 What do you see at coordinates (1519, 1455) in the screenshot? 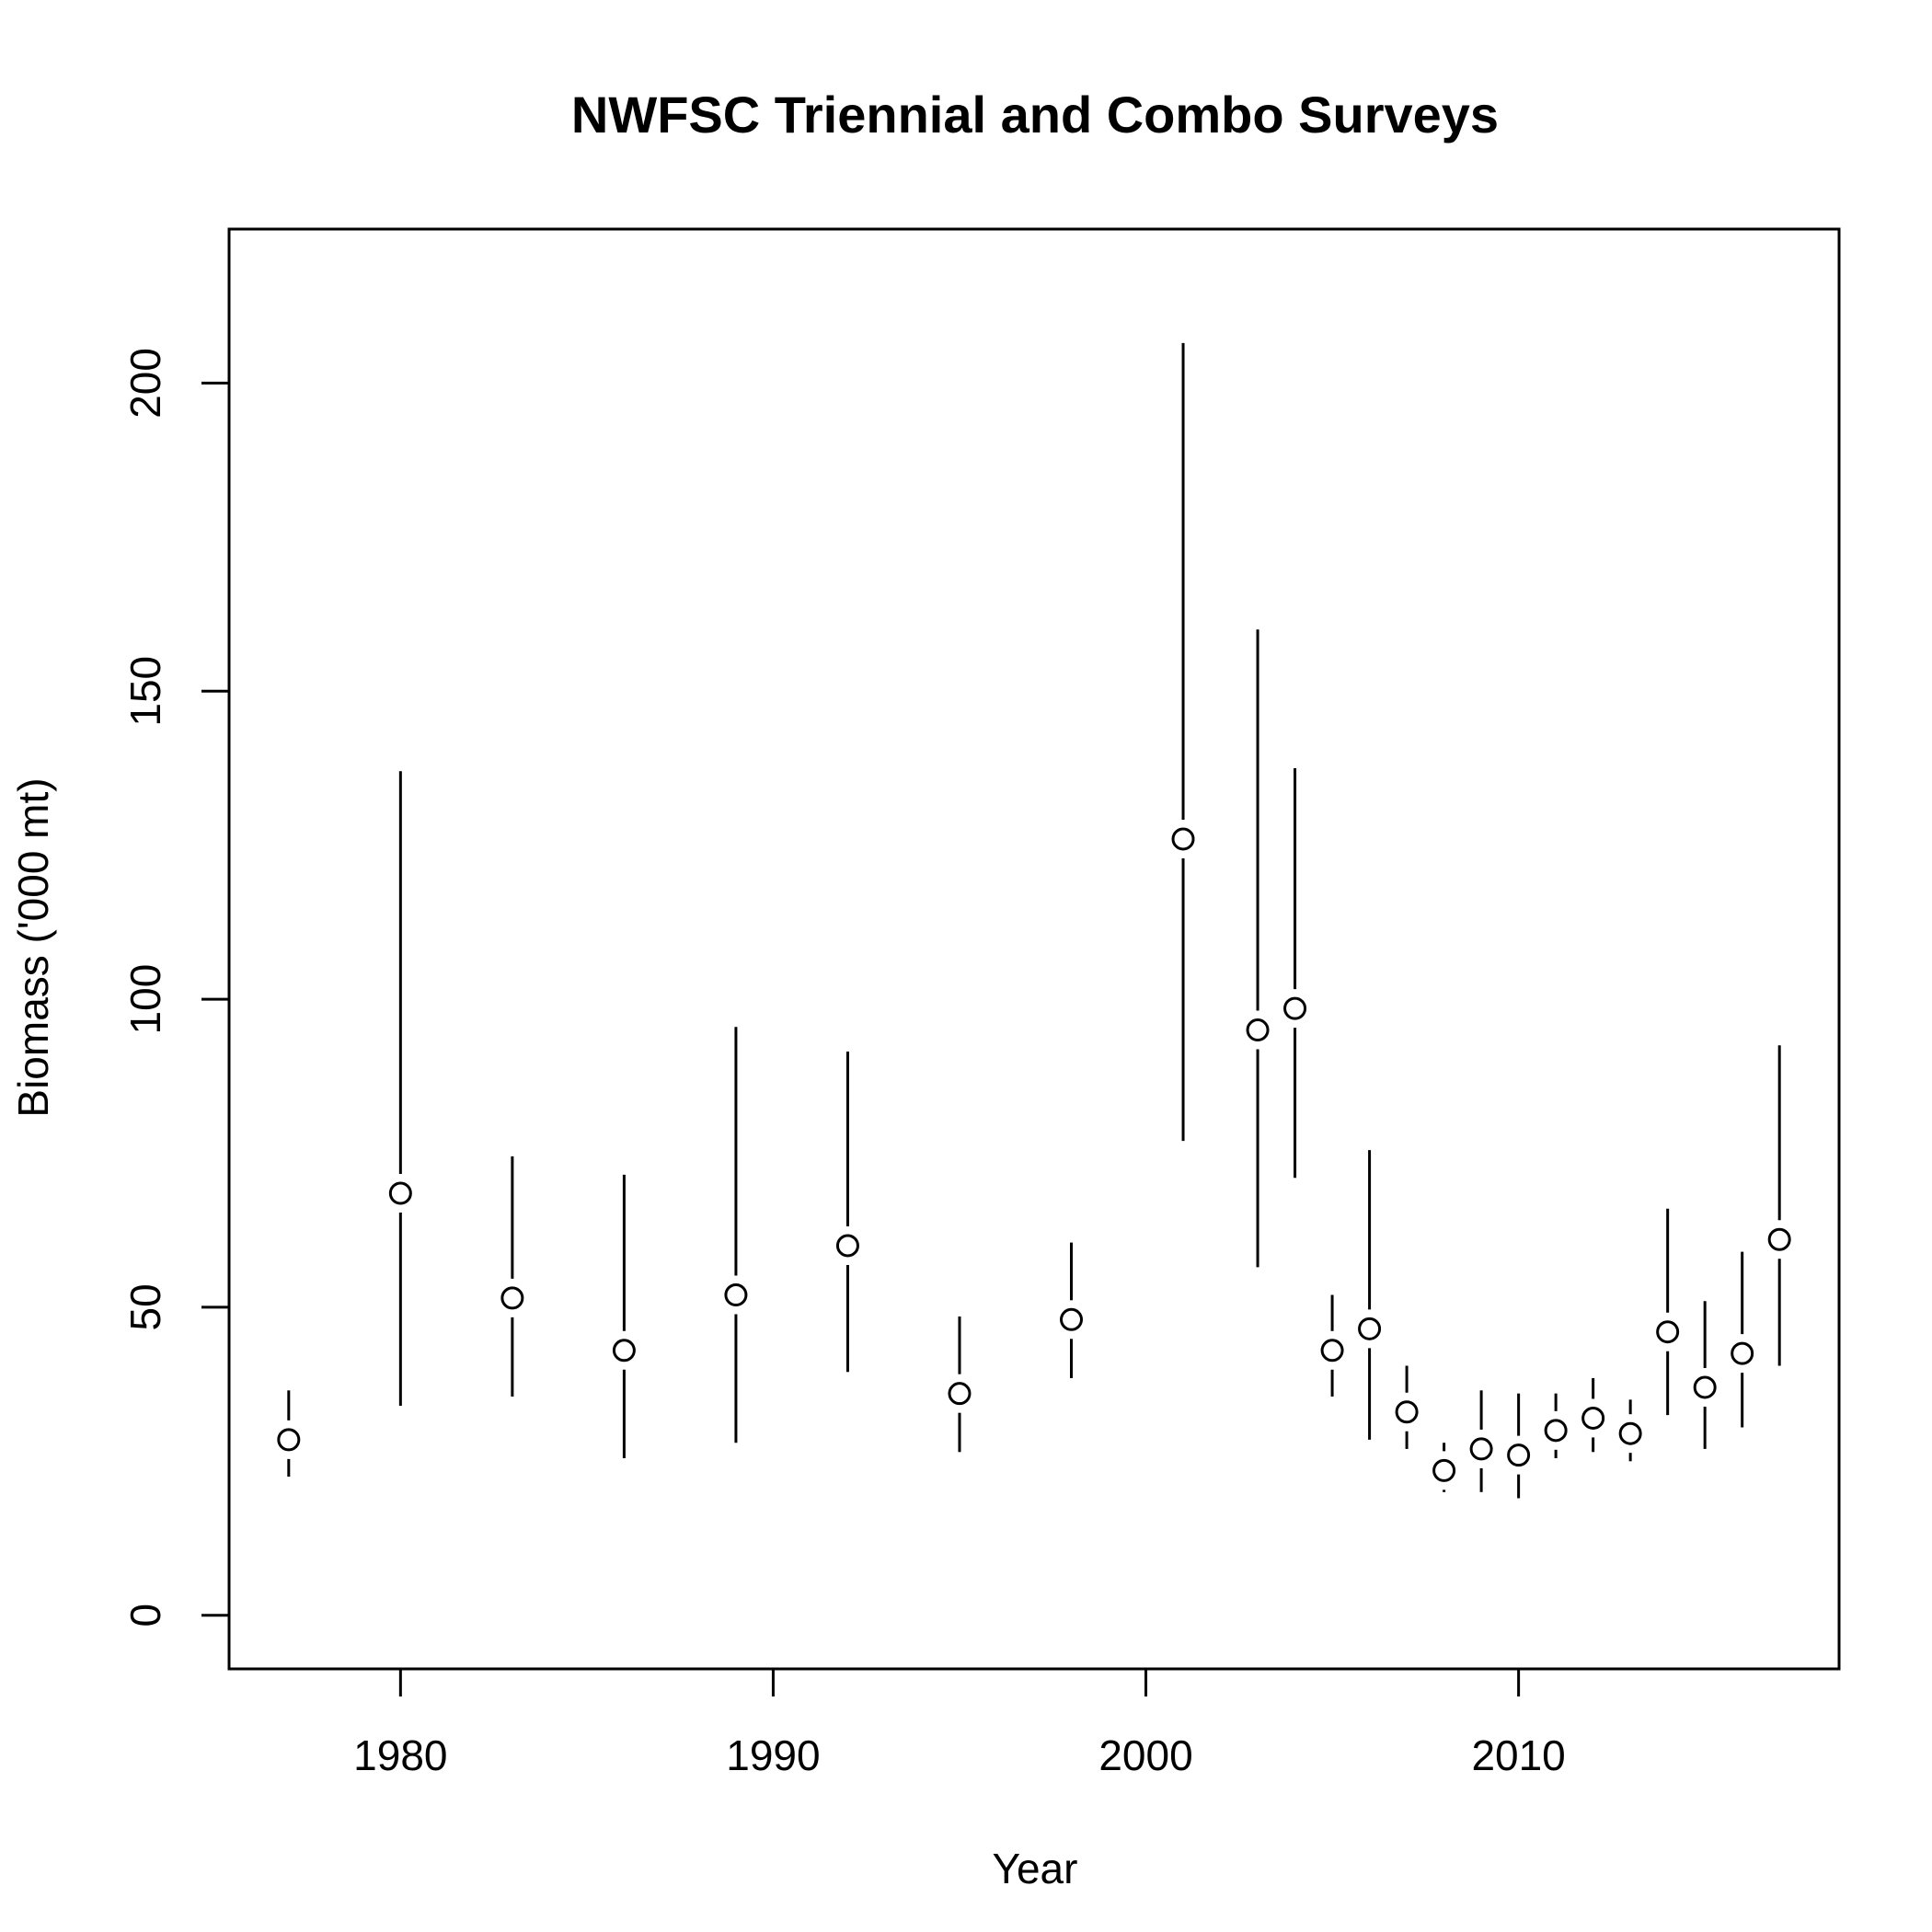
I see `point-2010` at bounding box center [1519, 1455].